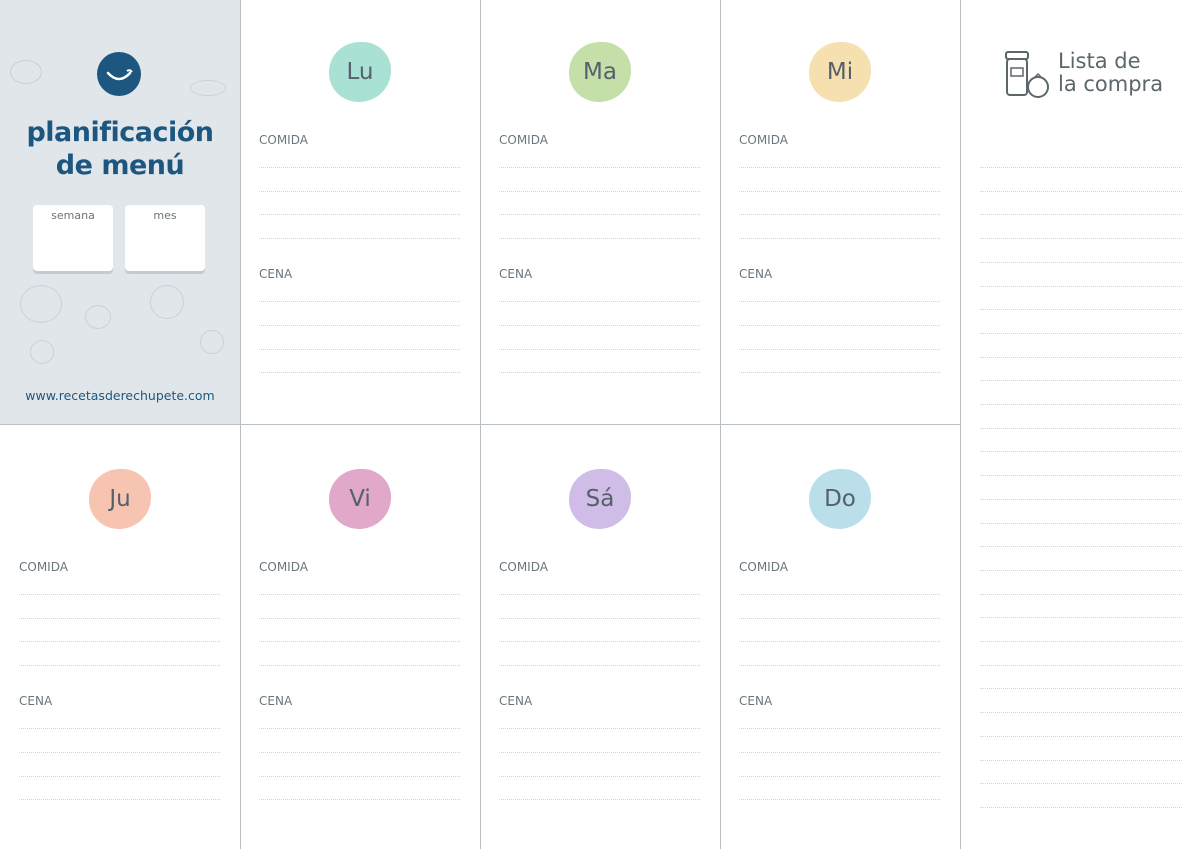 Image resolution: width=1200 pixels, height=851 pixels. What do you see at coordinates (119, 74) in the screenshot?
I see `logo-smile-icon` at bounding box center [119, 74].